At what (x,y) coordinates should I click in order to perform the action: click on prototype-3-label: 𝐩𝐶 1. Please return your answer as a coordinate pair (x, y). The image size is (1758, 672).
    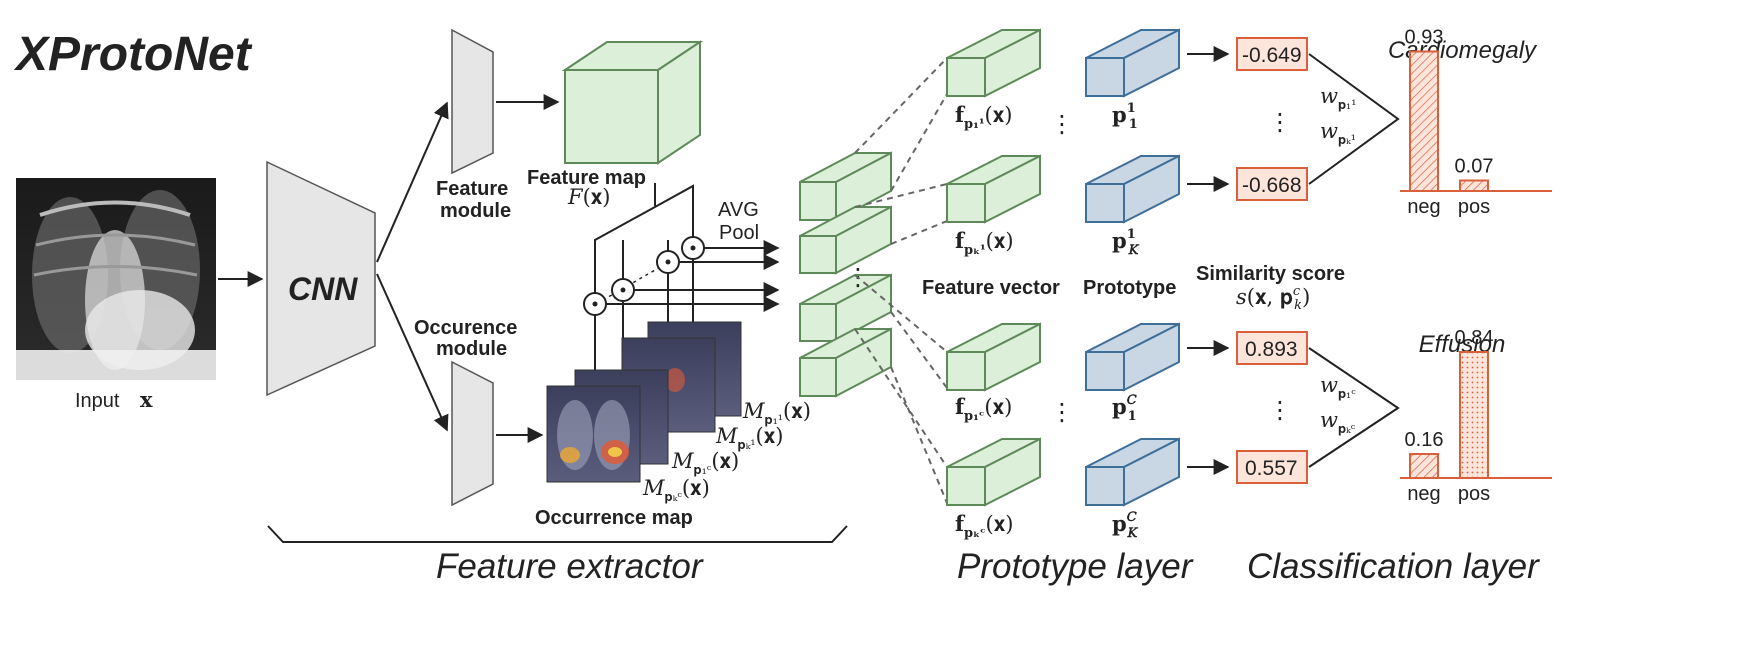
    Looking at the image, I should click on (1124, 408).